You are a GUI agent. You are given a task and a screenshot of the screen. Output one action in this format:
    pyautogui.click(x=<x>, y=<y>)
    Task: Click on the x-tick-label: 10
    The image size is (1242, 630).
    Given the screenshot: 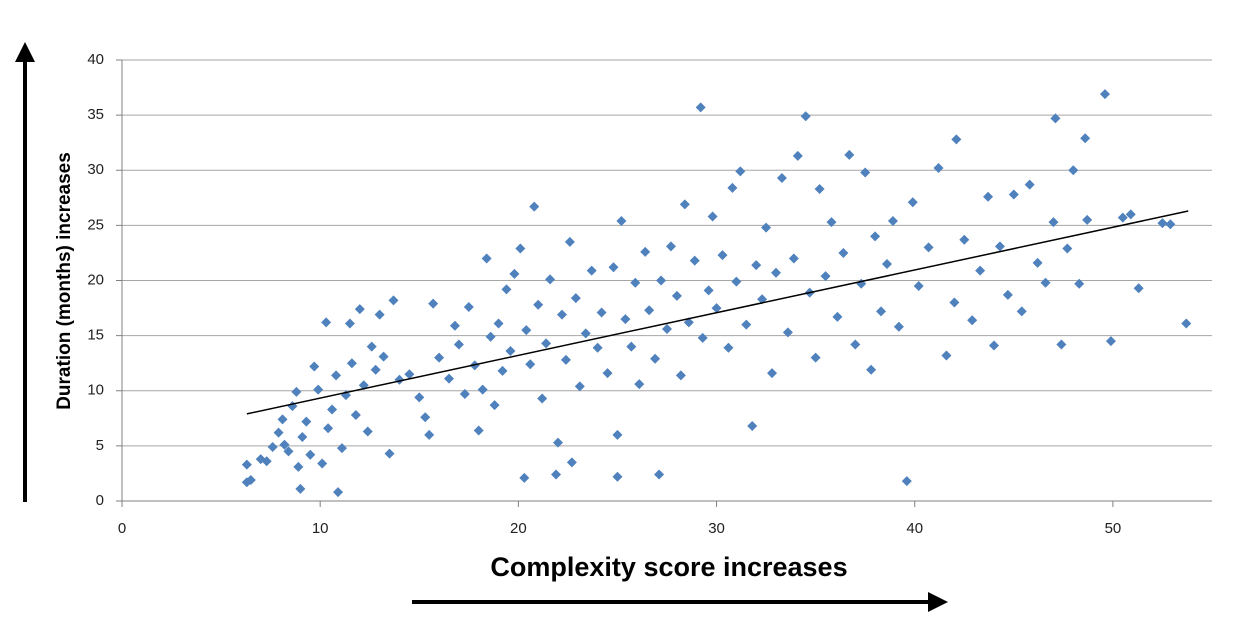 What is the action you would take?
    pyautogui.click(x=320, y=528)
    